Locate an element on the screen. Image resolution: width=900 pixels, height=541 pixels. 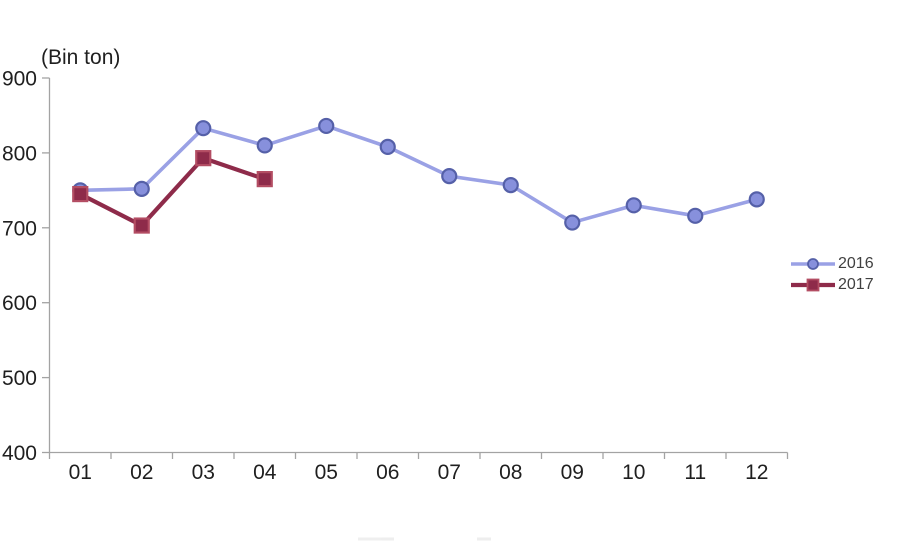
x-tick-label: 10 is located at coordinates (633, 472).